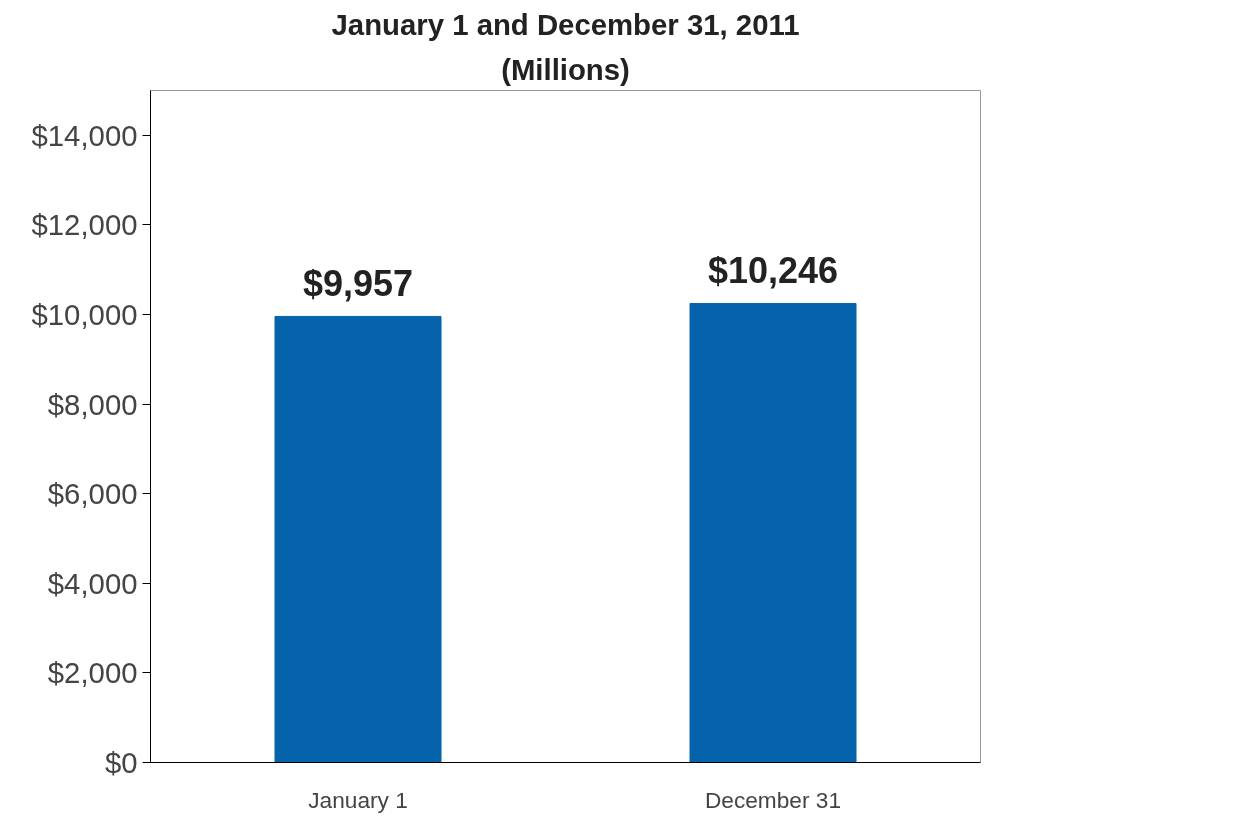 Image resolution: width=1245 pixels, height=830 pixels. Describe the element at coordinates (358, 284) in the screenshot. I see `data-label: $9,957` at that location.